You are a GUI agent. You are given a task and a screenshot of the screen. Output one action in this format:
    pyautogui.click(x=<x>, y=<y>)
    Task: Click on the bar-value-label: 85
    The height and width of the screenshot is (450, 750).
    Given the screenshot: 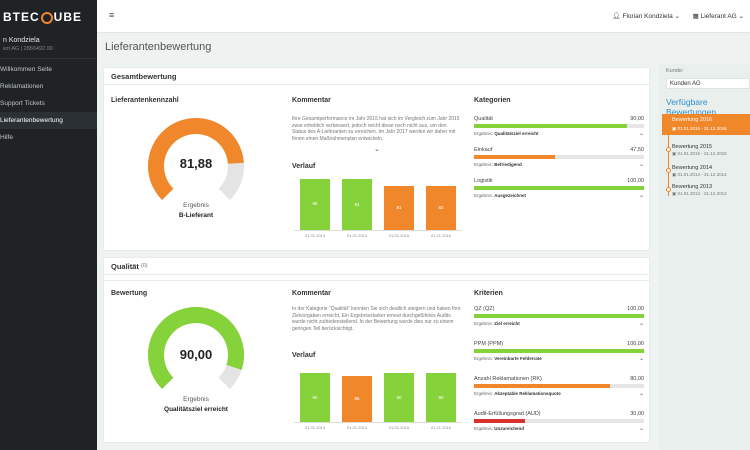 What is the action you would take?
    pyautogui.click(x=357, y=399)
    